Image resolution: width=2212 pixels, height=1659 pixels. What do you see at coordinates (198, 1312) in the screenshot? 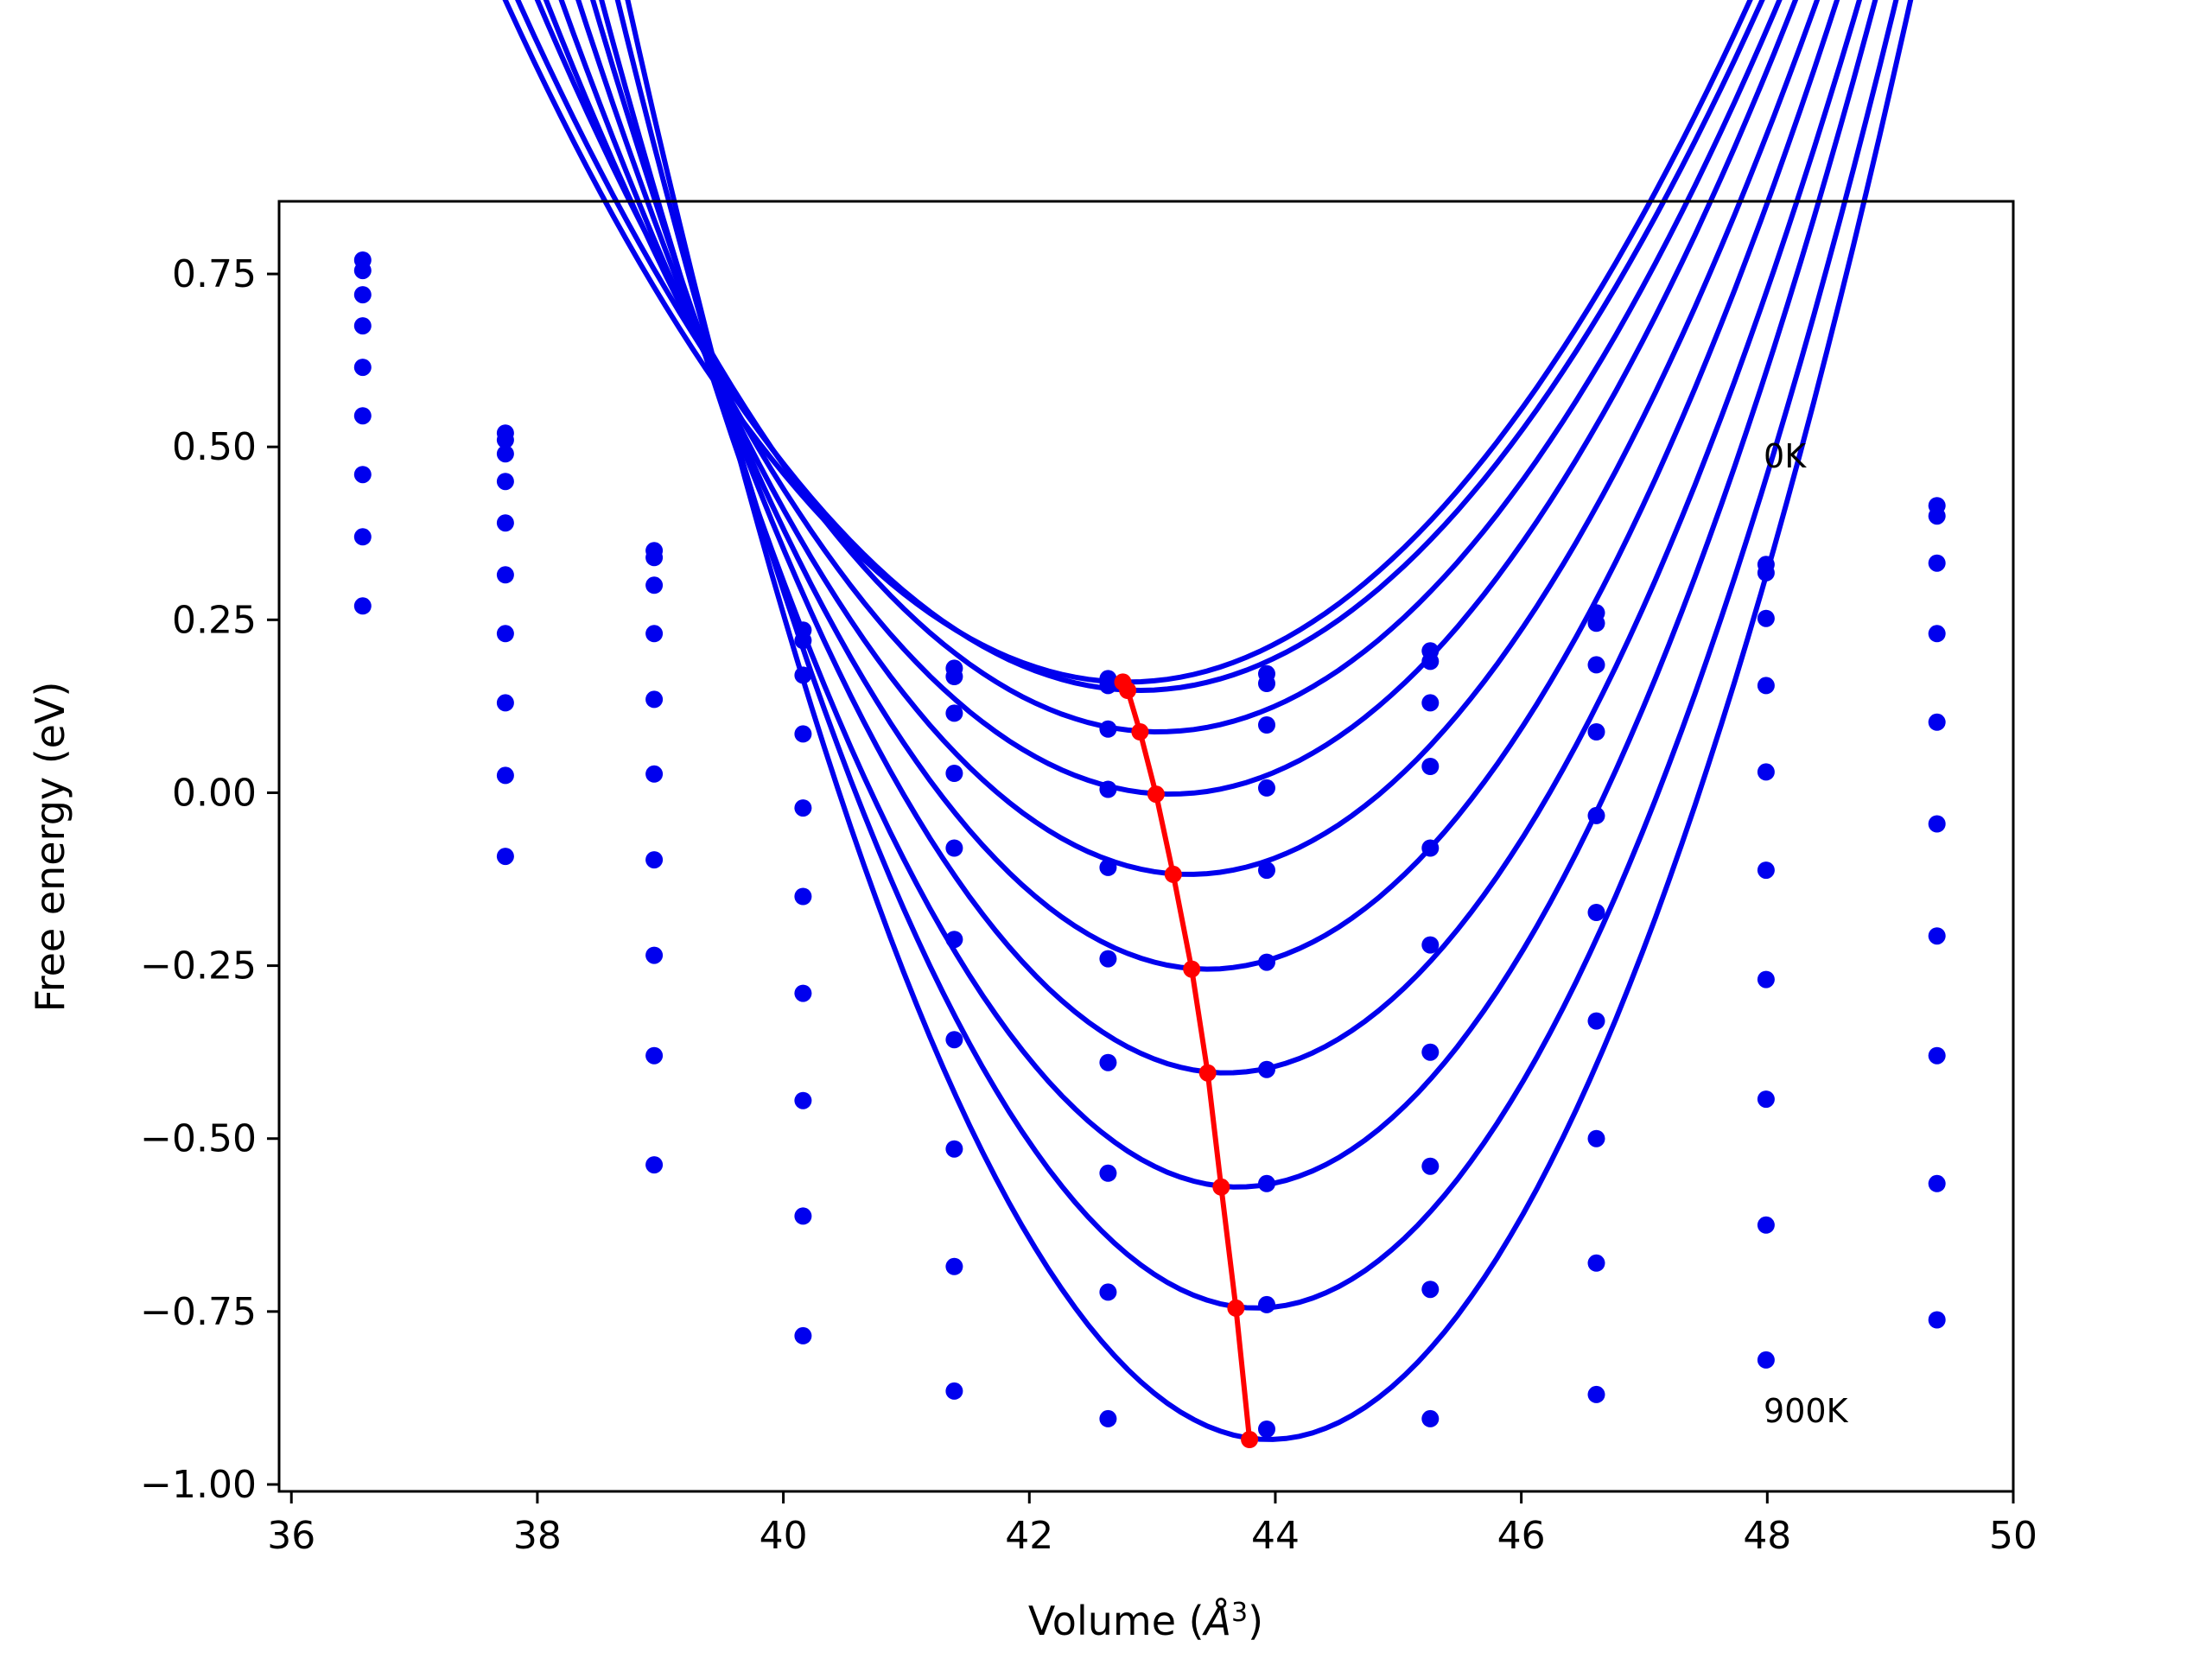
I see `y-tick-label: −0.75` at bounding box center [198, 1312].